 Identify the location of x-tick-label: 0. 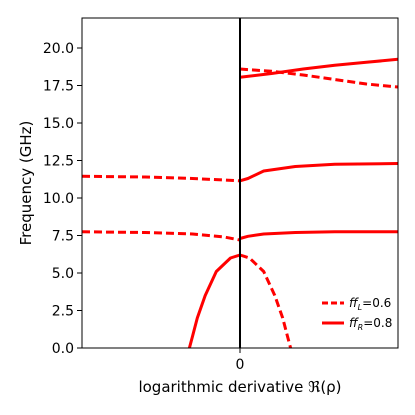
(240, 365).